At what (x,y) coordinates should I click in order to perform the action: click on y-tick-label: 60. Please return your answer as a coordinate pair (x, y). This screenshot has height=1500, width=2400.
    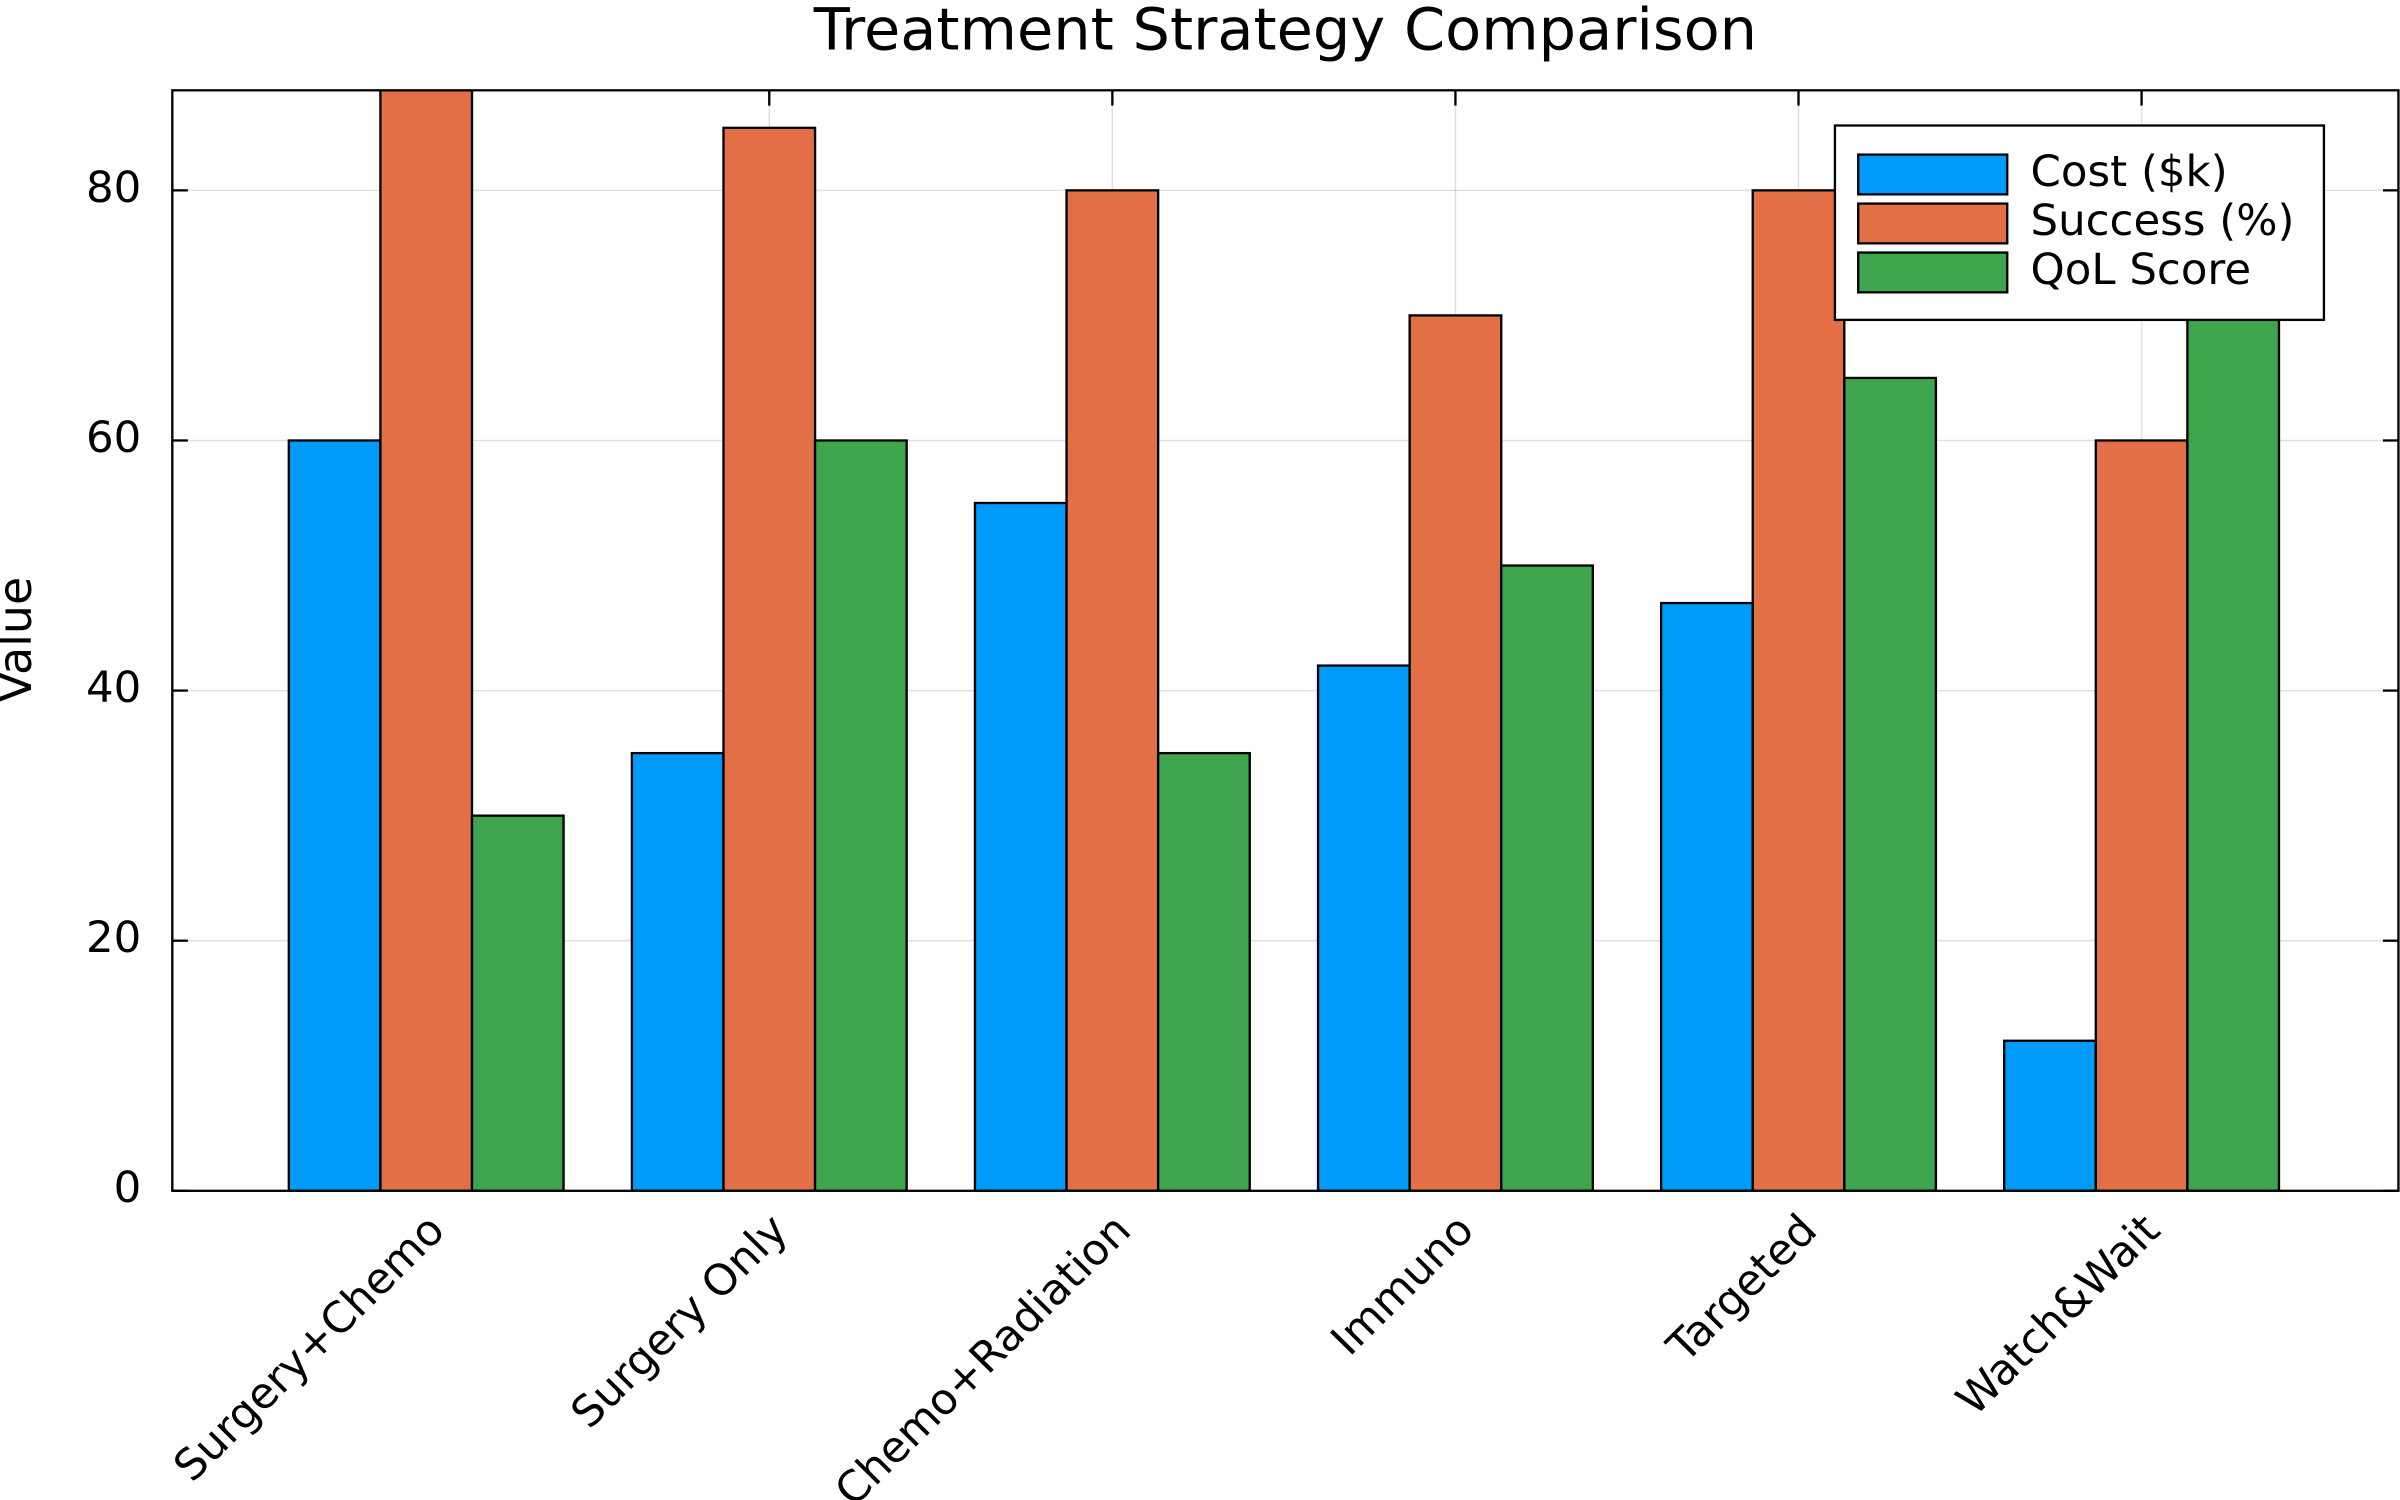
    Looking at the image, I should click on (113, 438).